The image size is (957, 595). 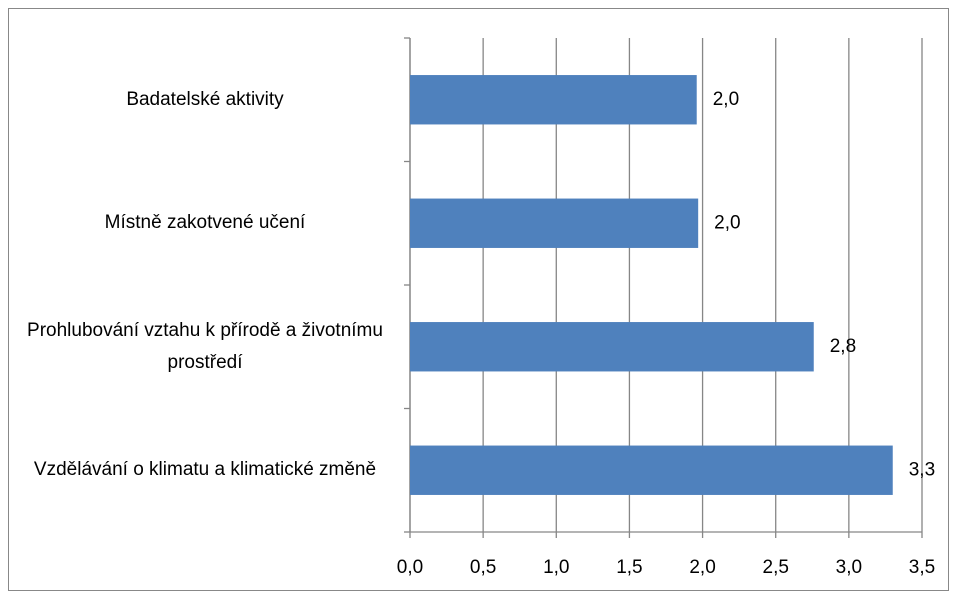 I want to click on x-tick-label: 2,5, so click(x=776, y=567).